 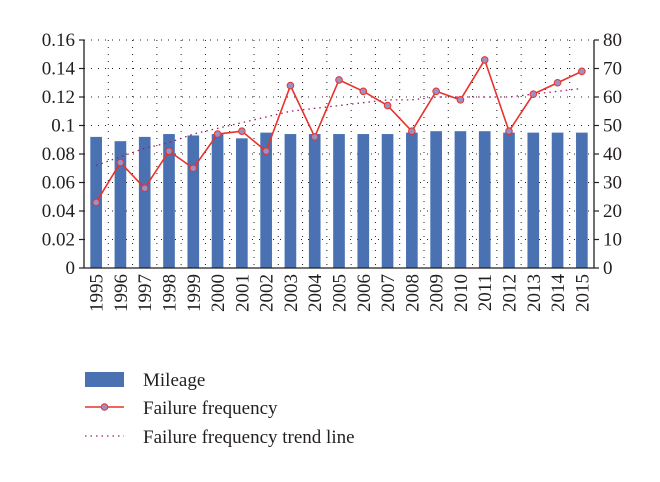 What do you see at coordinates (58, 183) in the screenshot?
I see `left-tick-label: 0.06` at bounding box center [58, 183].